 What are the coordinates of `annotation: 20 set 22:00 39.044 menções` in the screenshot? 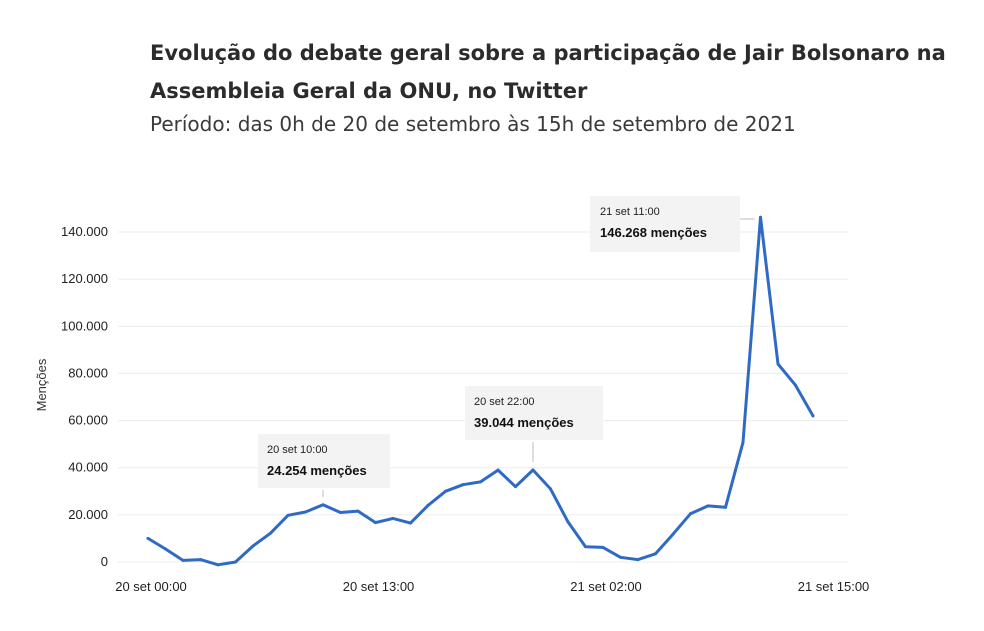 It's located at (534, 424).